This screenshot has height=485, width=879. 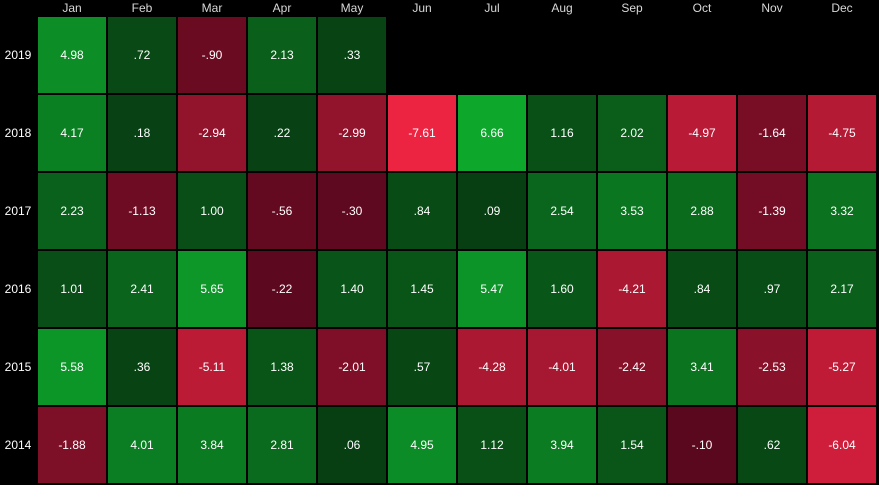 What do you see at coordinates (772, 133) in the screenshot?
I see `return-cell: -1.64` at bounding box center [772, 133].